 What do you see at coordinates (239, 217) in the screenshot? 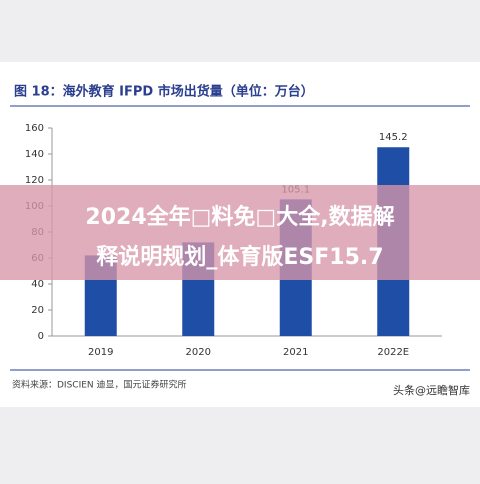
I see `banner-text: 2024全年□料免□大全,数据解` at bounding box center [239, 217].